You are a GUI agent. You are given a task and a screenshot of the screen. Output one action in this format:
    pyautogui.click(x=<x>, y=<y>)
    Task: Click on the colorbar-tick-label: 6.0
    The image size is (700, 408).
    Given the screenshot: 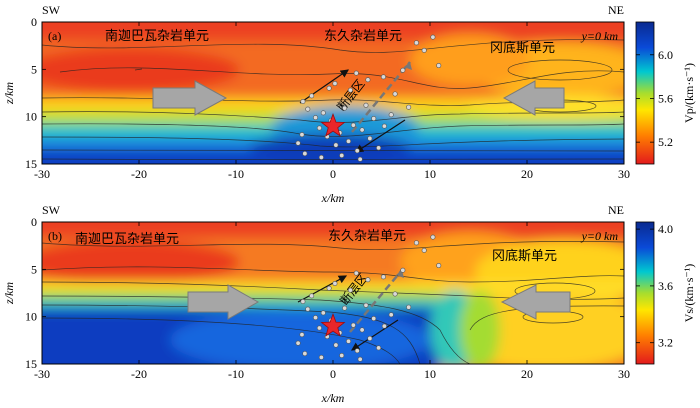 What is the action you would take?
    pyautogui.click(x=665, y=55)
    